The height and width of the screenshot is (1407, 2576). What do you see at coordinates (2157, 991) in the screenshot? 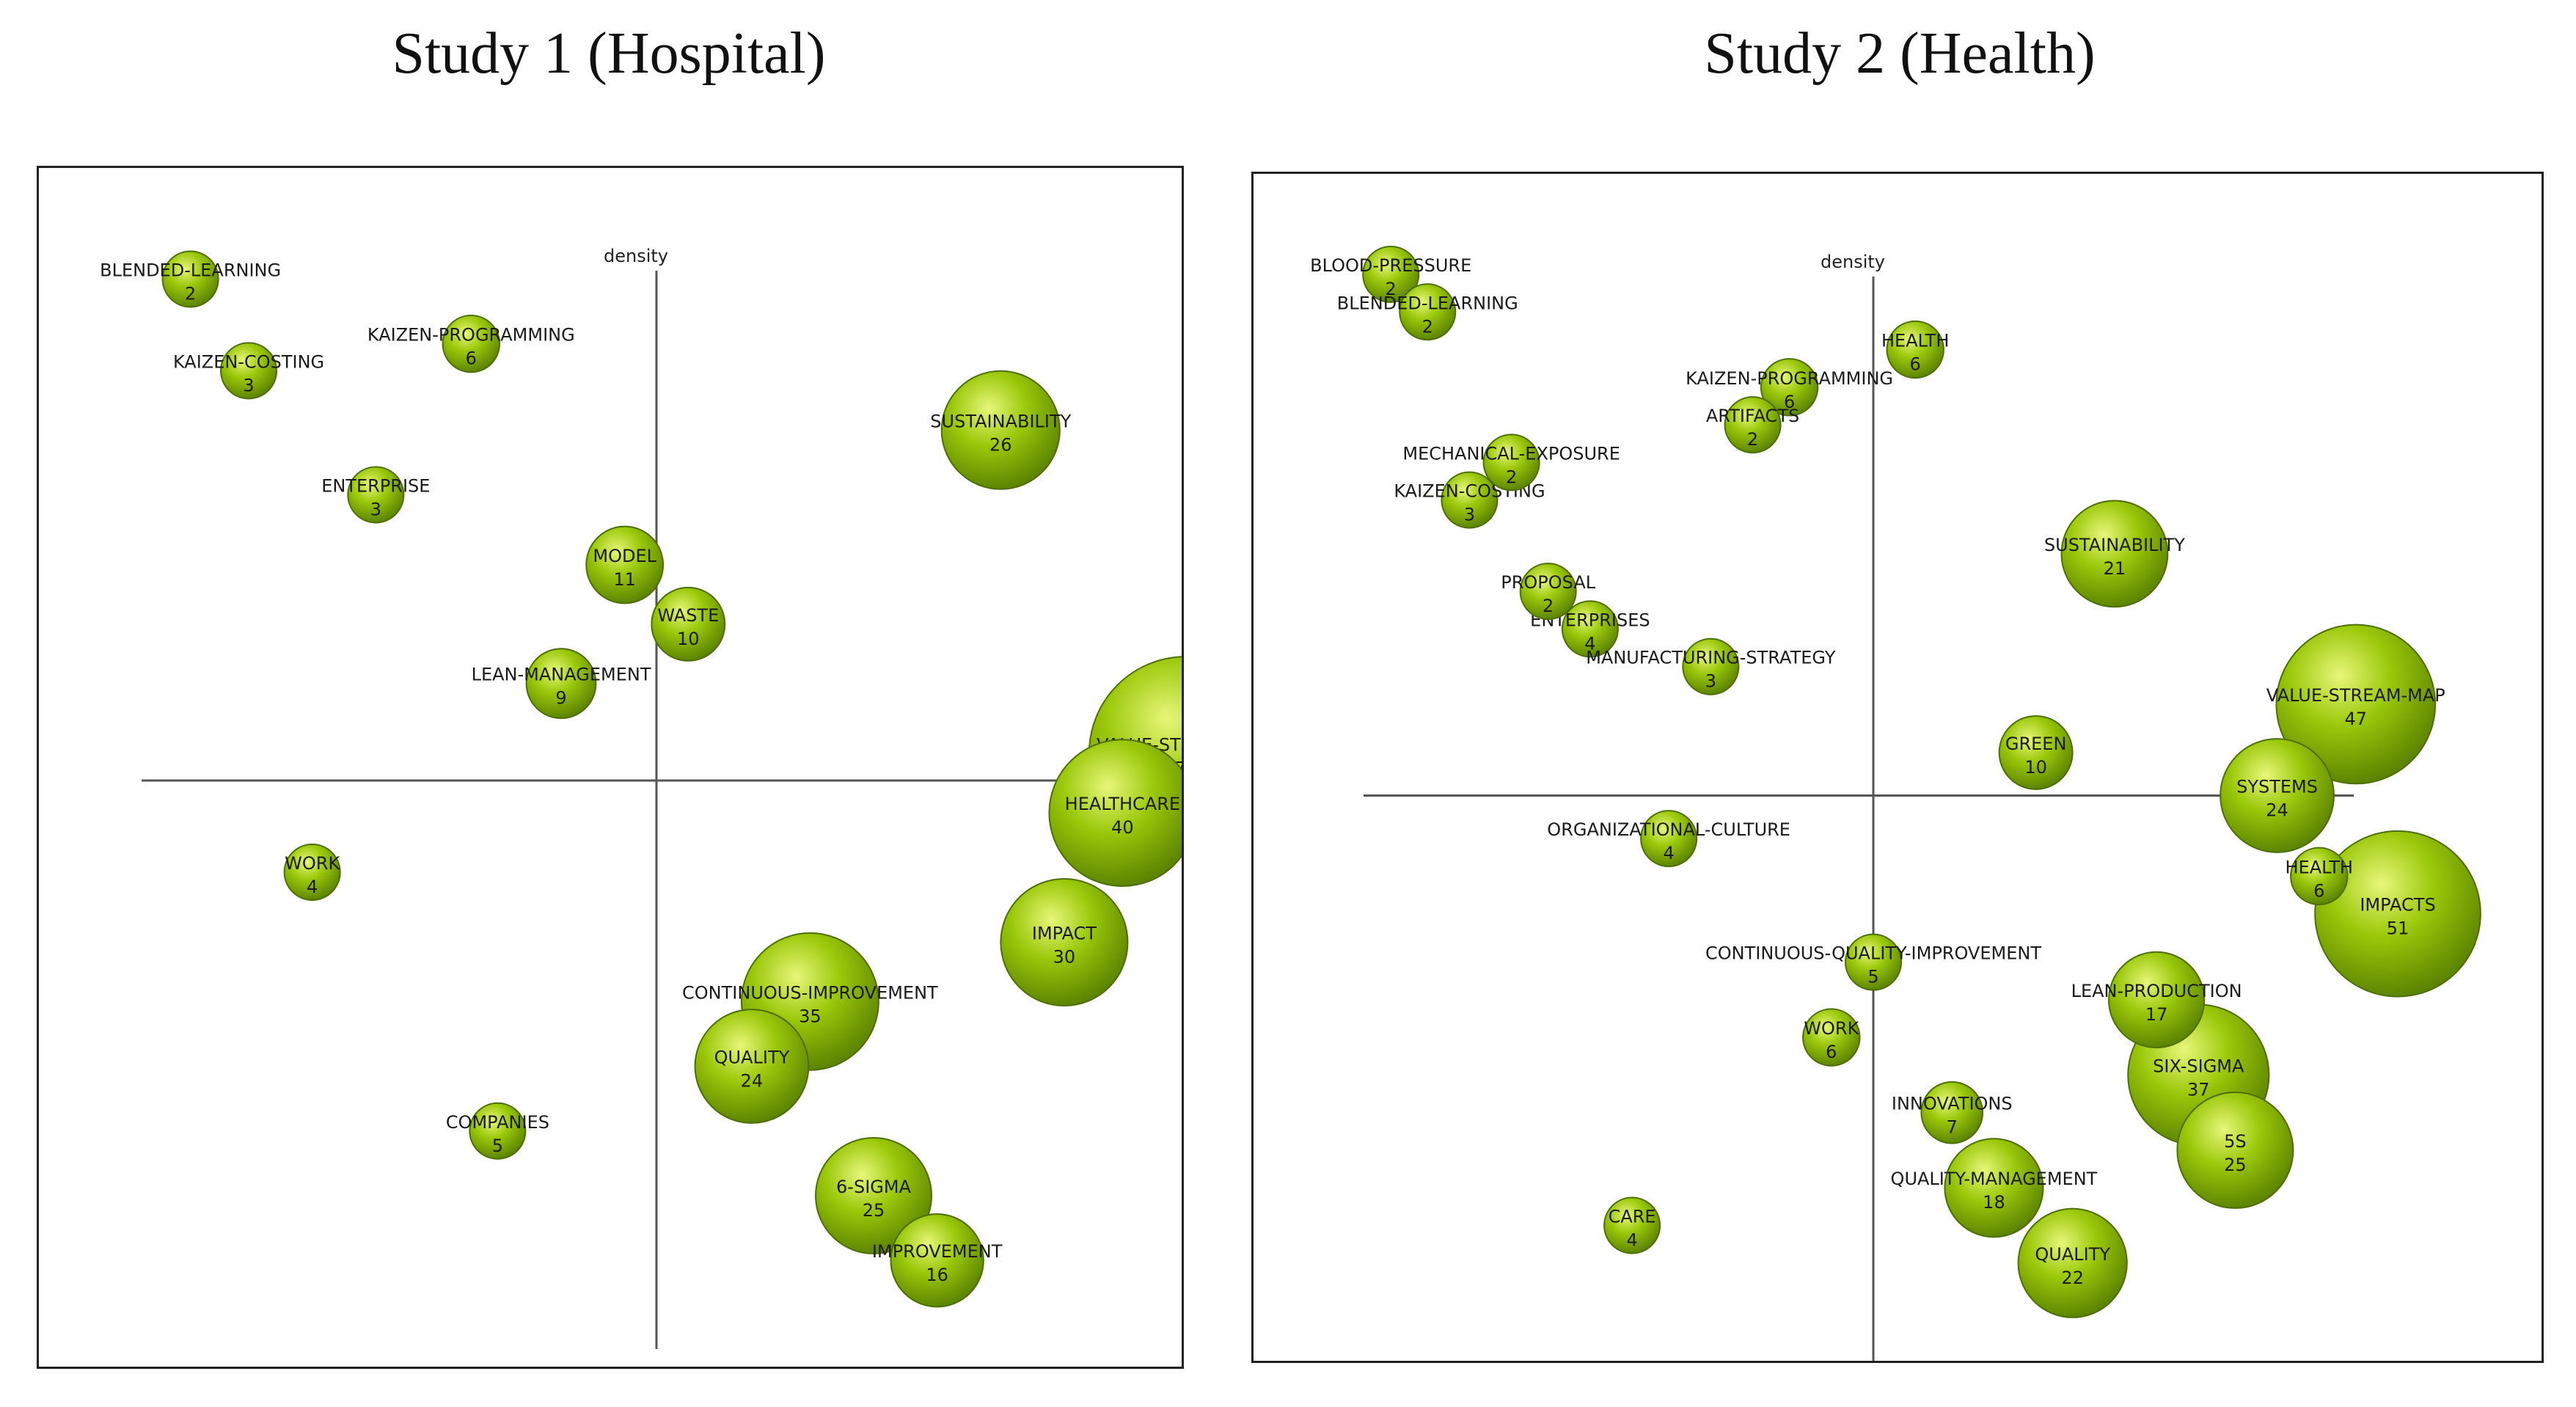
I see `bubble-label: LEAN-PRODUCTION` at bounding box center [2157, 991].